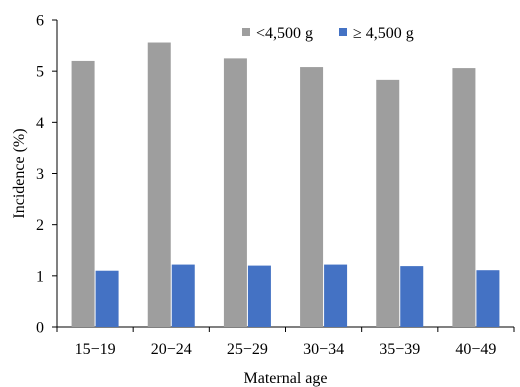  What do you see at coordinates (171, 349) in the screenshot?
I see `x-tick-label: 20−24` at bounding box center [171, 349].